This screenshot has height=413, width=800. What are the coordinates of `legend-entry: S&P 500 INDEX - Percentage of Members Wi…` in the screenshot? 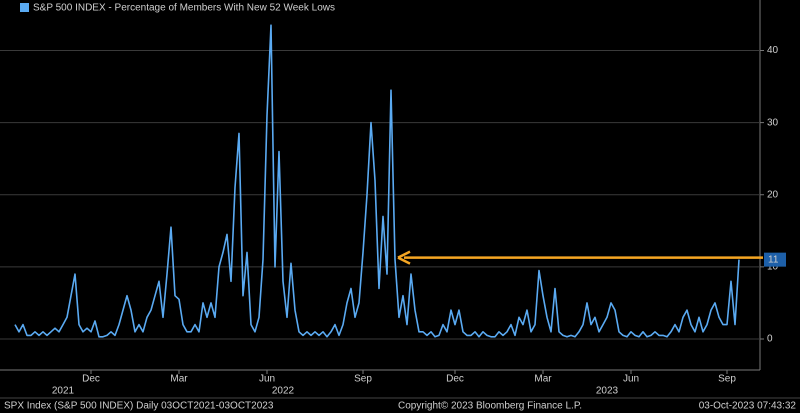 It's located at (184, 8).